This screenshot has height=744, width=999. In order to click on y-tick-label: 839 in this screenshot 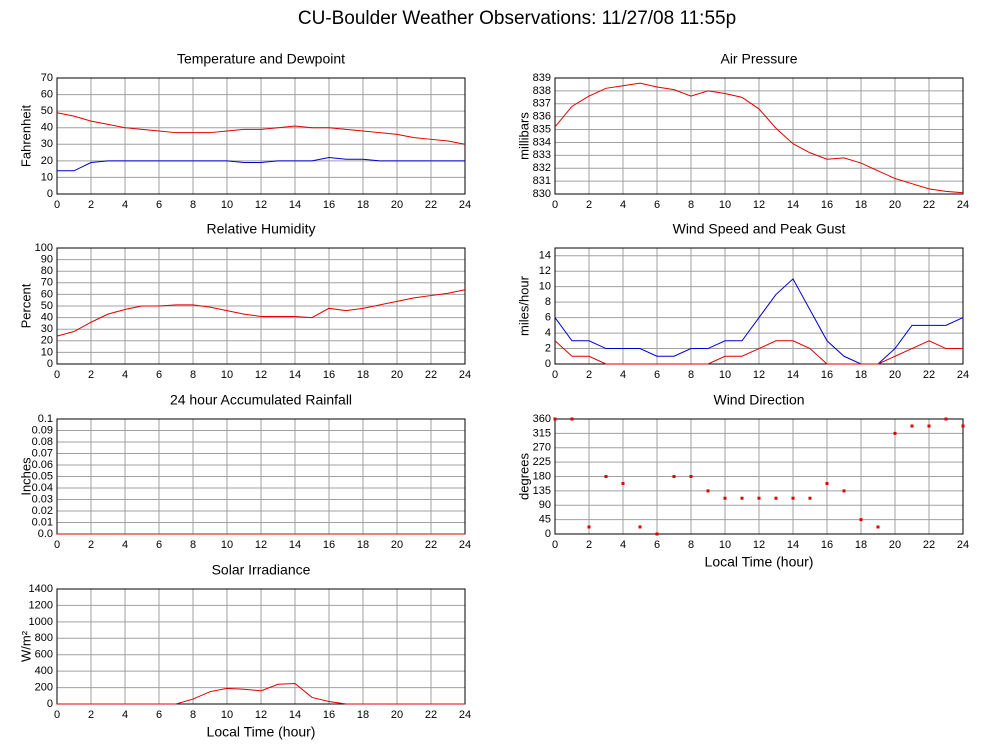, I will do `click(542, 78)`.